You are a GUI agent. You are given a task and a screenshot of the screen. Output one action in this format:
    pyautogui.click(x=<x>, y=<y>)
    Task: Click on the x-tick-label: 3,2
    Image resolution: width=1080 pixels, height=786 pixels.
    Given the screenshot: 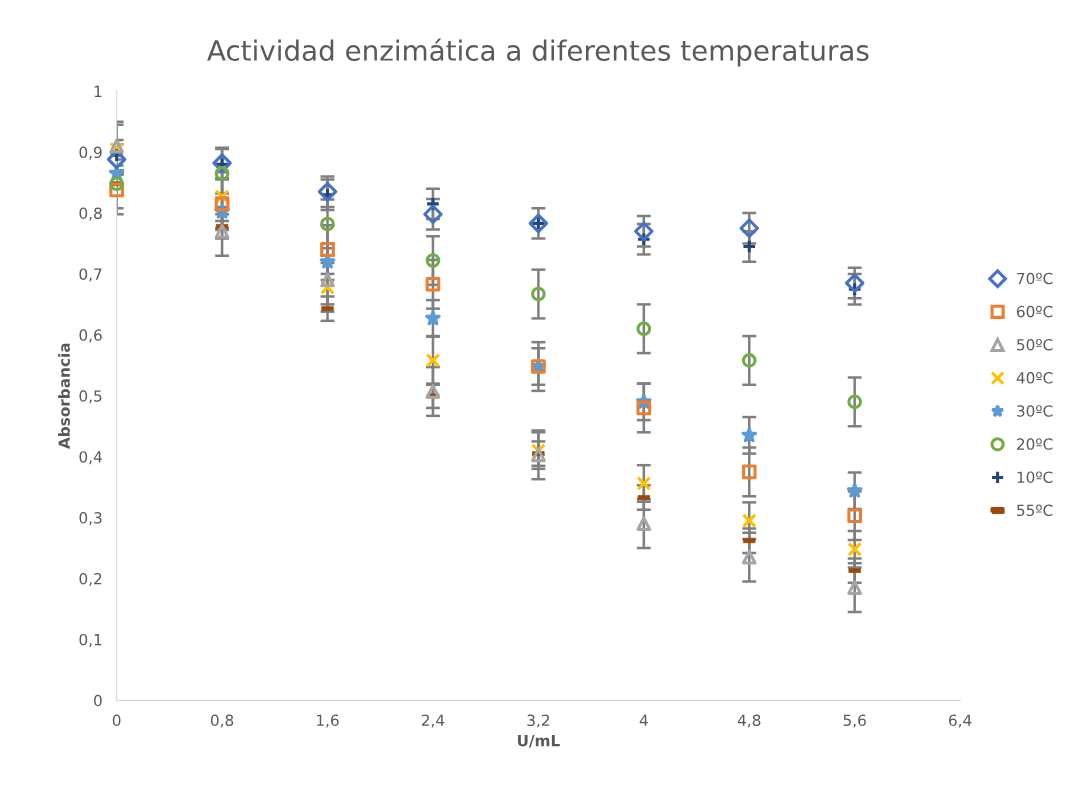 What is the action you would take?
    pyautogui.click(x=538, y=721)
    